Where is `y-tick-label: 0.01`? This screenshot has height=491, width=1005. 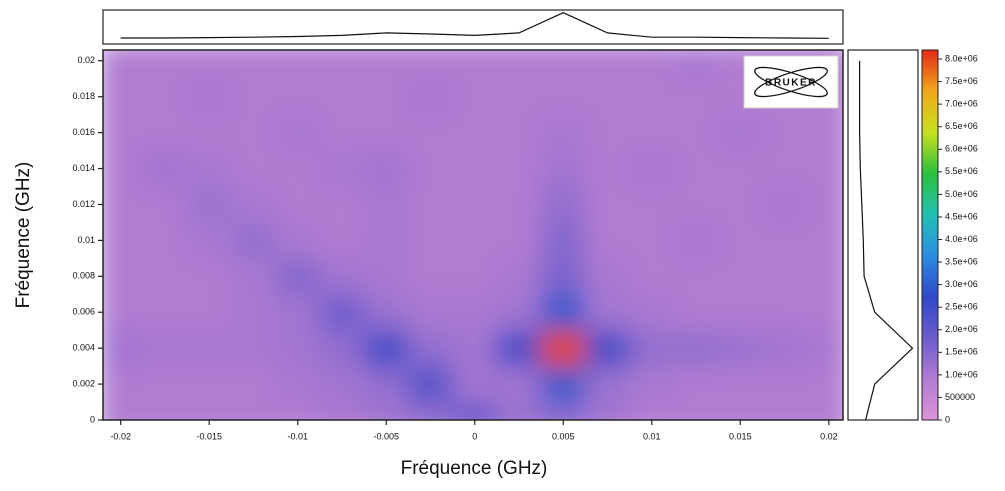 y-tick-label: 0.01 is located at coordinates (86, 240).